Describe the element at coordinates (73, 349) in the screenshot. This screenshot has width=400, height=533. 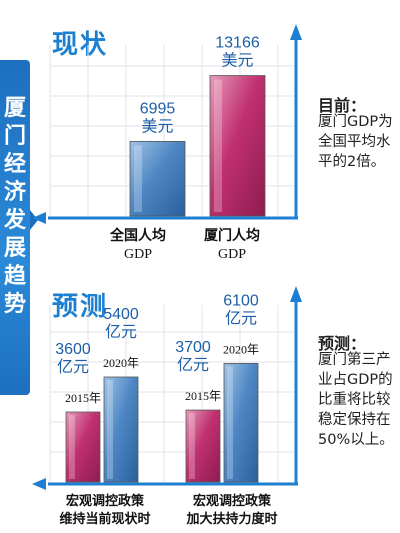
I see `bottom-value-label-g1-s1: 3600` at that location.